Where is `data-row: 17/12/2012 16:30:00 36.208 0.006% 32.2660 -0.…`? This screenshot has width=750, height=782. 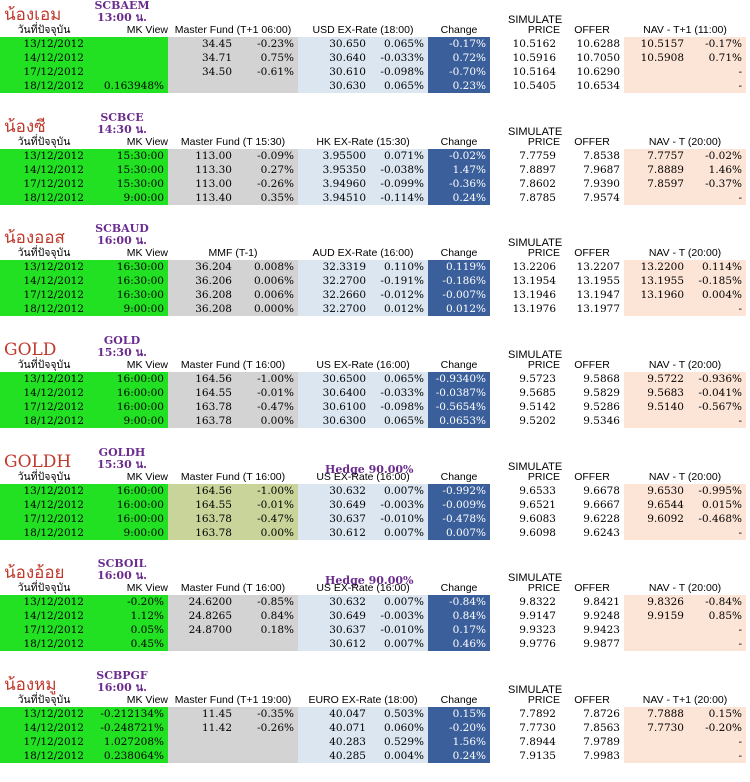 data-row: 17/12/2012 16:30:00 36.208 0.006% 32.2660 -0.… is located at coordinates (375, 295).